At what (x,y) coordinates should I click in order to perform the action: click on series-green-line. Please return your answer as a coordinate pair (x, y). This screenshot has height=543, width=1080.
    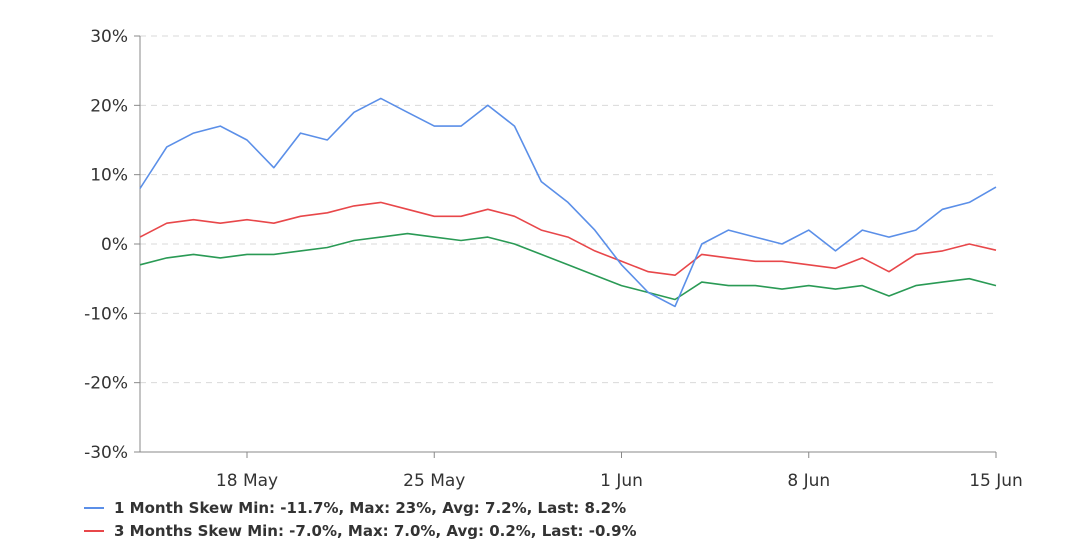
    Looking at the image, I should click on (568, 266).